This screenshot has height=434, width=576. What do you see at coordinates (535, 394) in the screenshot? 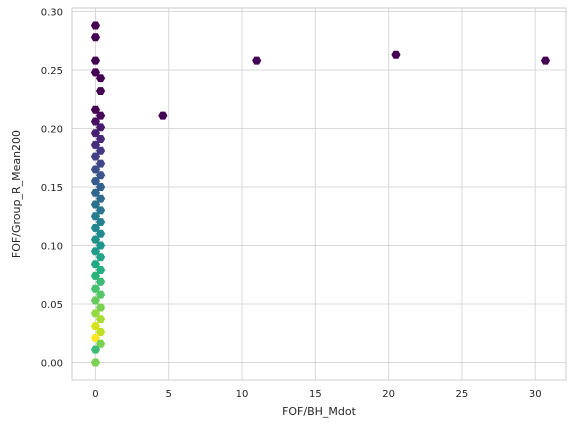
I see `x-tick-label: 30` at bounding box center [535, 394].